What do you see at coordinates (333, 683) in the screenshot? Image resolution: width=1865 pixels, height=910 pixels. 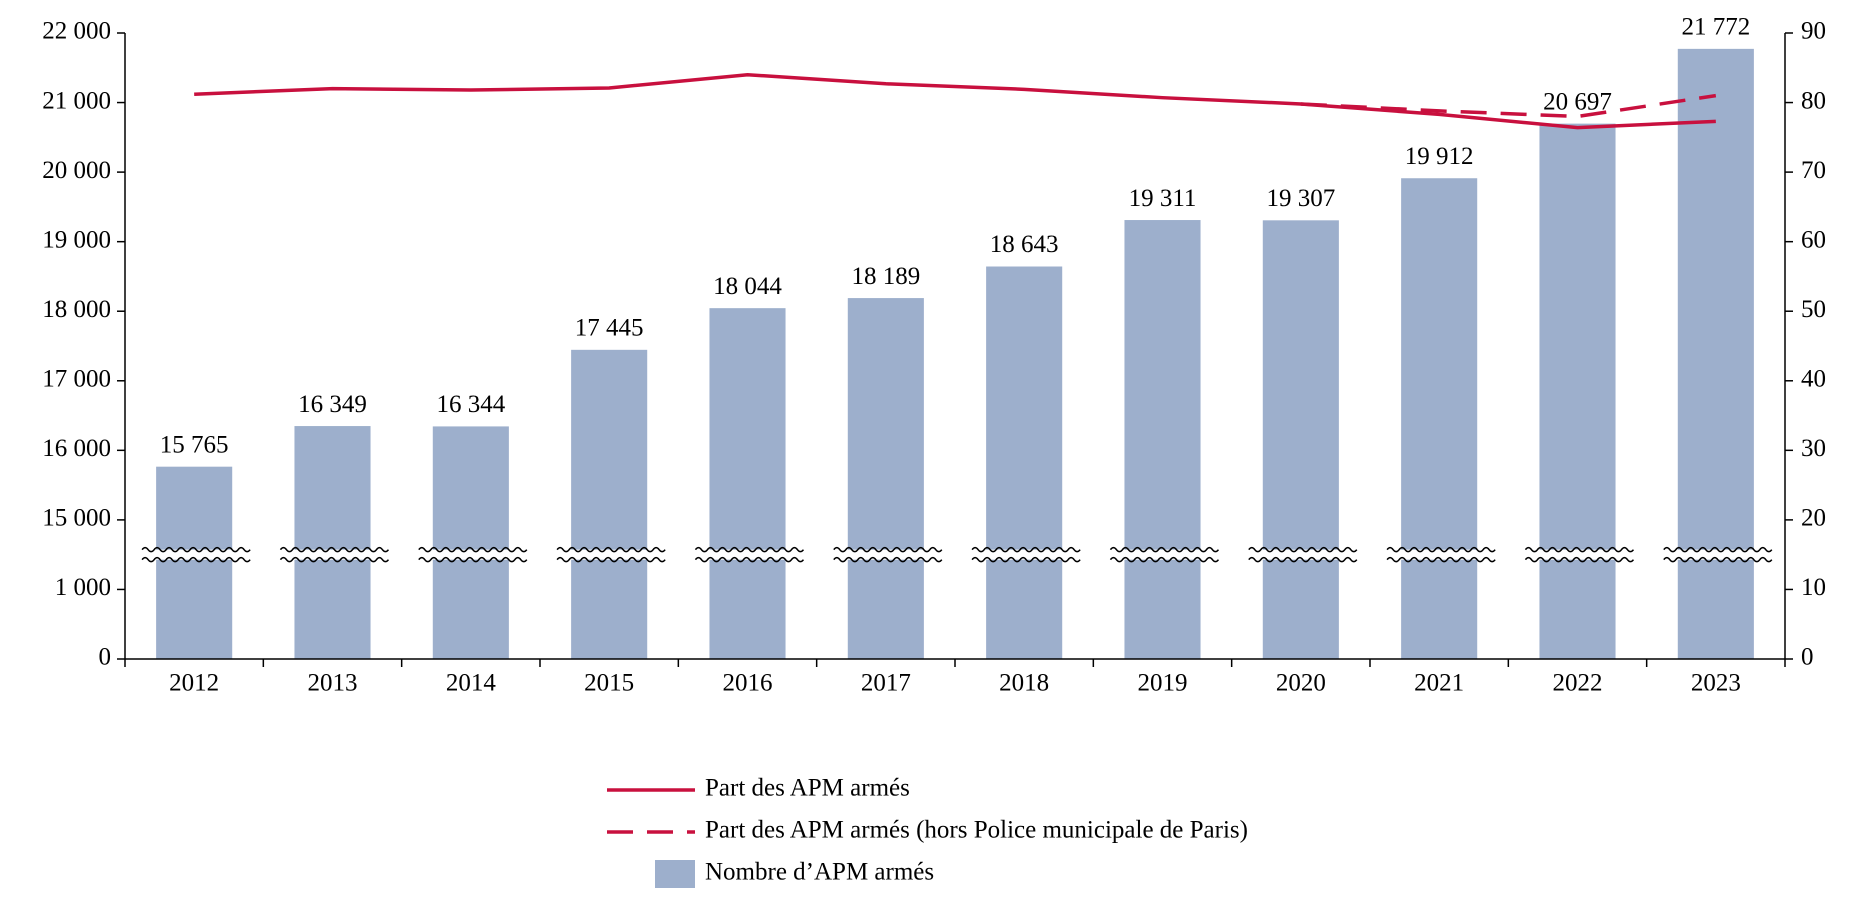 I see `x-tick-label: 2013` at bounding box center [333, 683].